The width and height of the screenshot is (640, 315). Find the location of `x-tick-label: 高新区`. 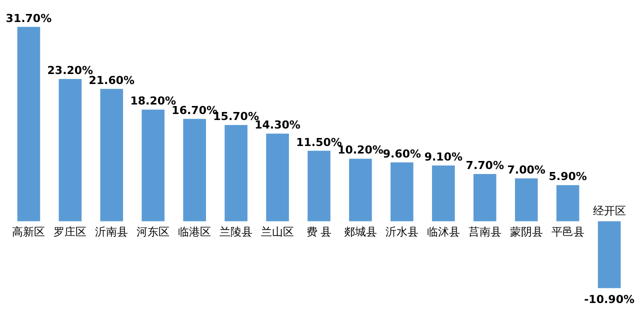

x-tick-label: 高新区 is located at coordinates (29, 231).